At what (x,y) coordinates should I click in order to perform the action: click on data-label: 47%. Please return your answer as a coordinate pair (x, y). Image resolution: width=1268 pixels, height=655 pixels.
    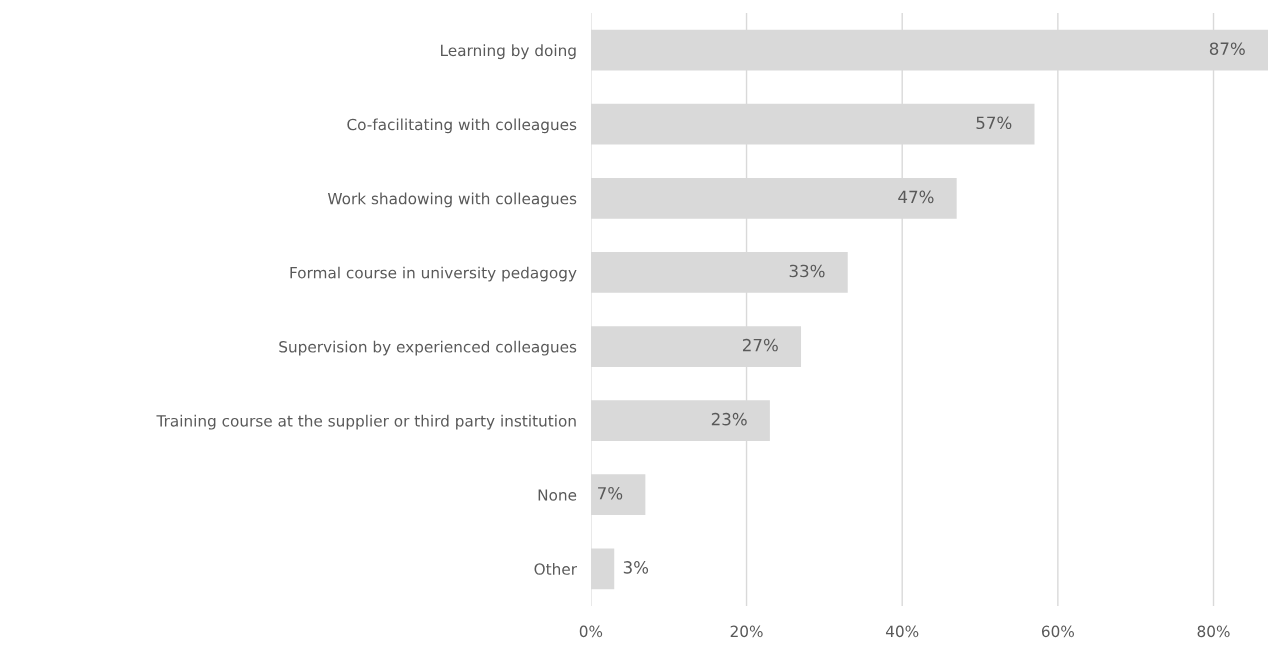
    Looking at the image, I should click on (916, 197).